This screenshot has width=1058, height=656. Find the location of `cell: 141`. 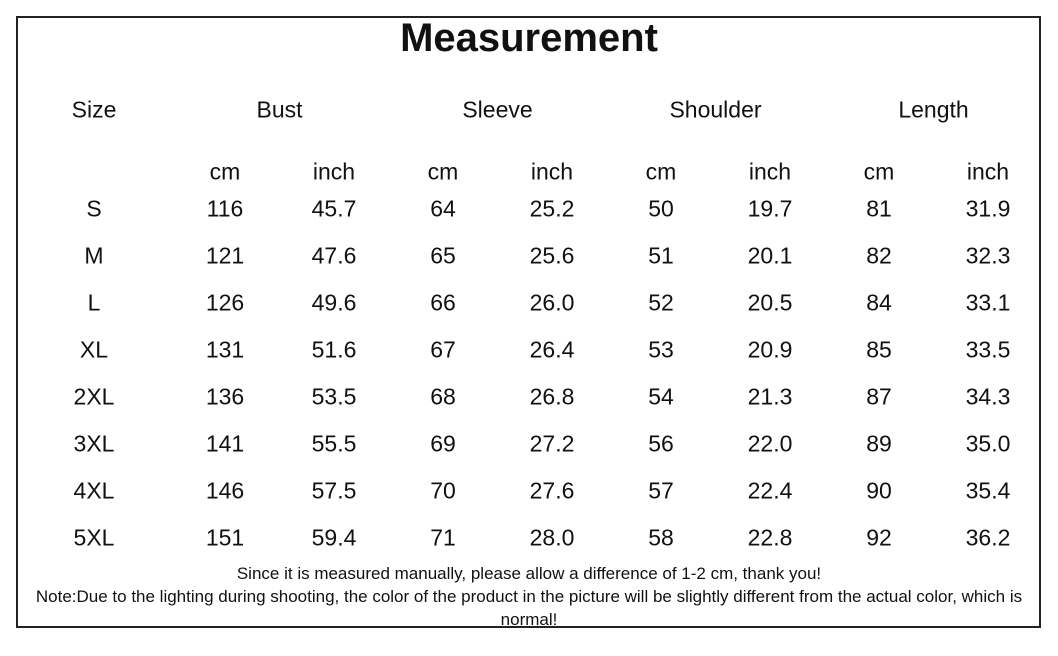

cell: 141 is located at coordinates (225, 443).